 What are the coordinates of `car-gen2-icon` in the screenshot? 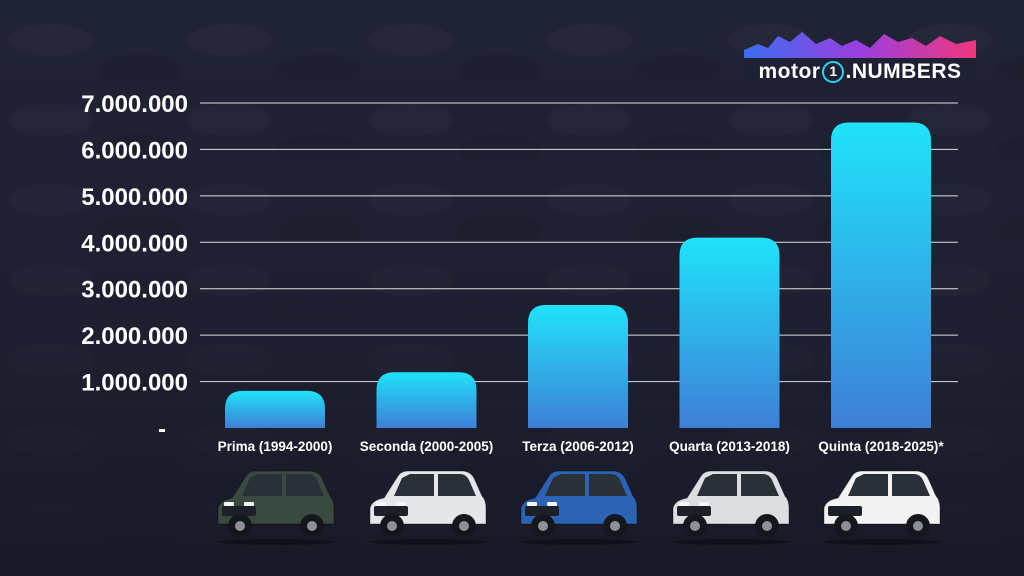 It's located at (427, 504).